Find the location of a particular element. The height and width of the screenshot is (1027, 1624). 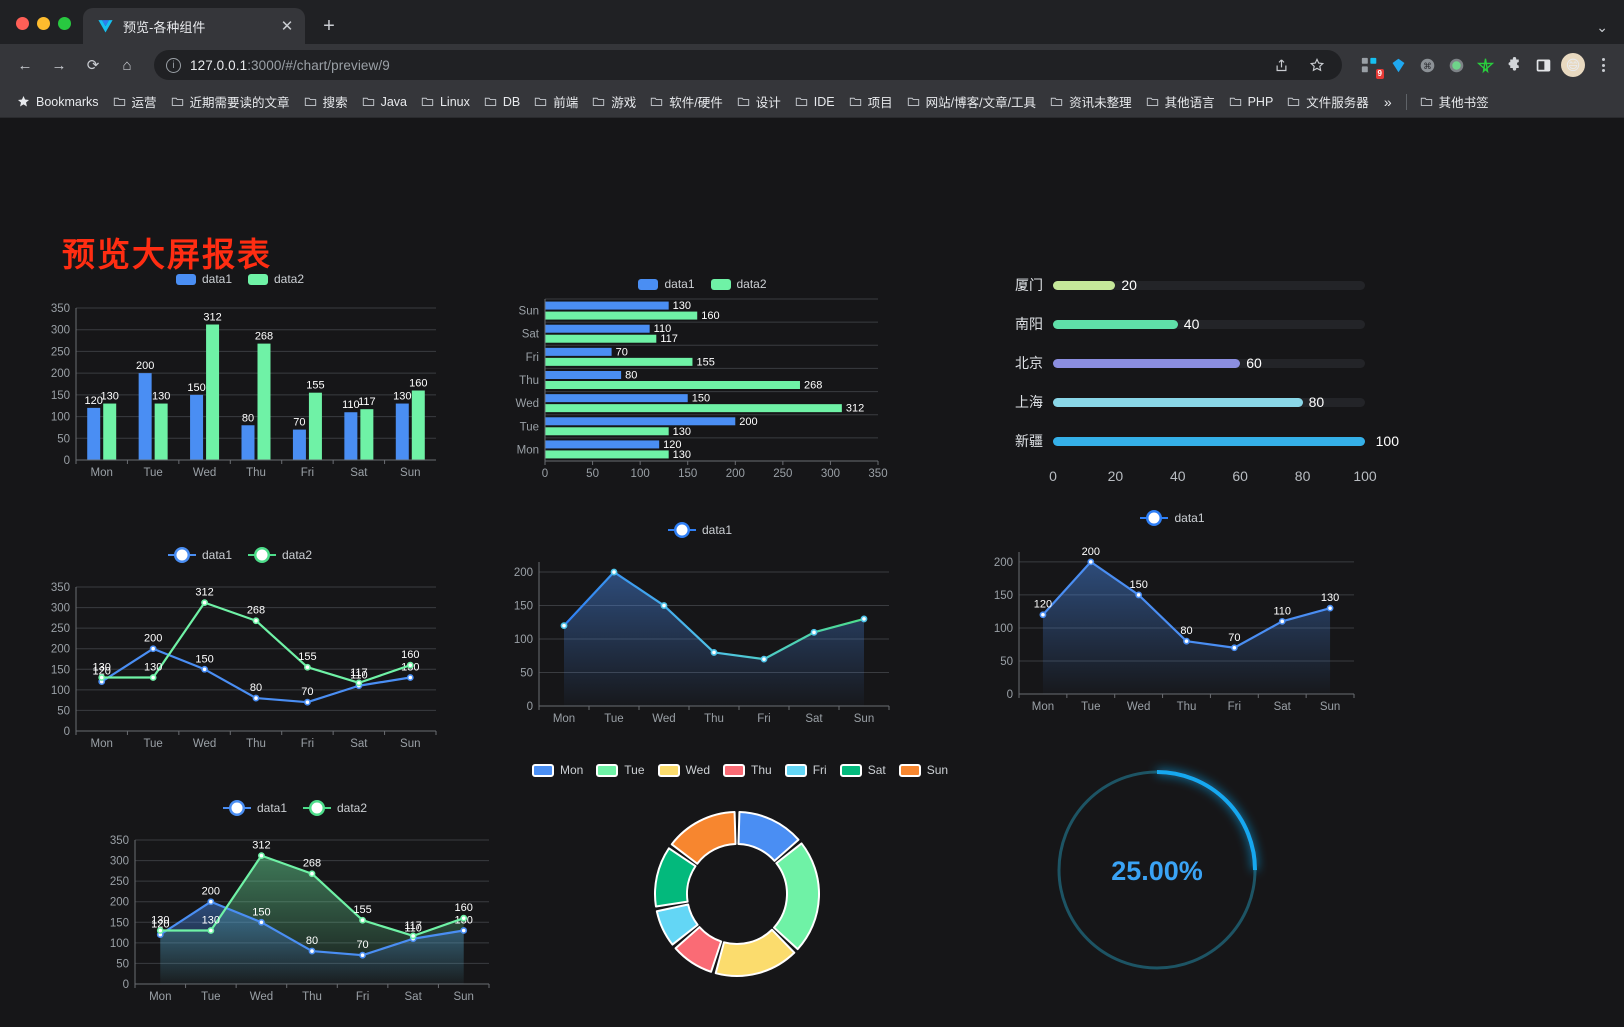

back-button: ← is located at coordinates (25, 65).